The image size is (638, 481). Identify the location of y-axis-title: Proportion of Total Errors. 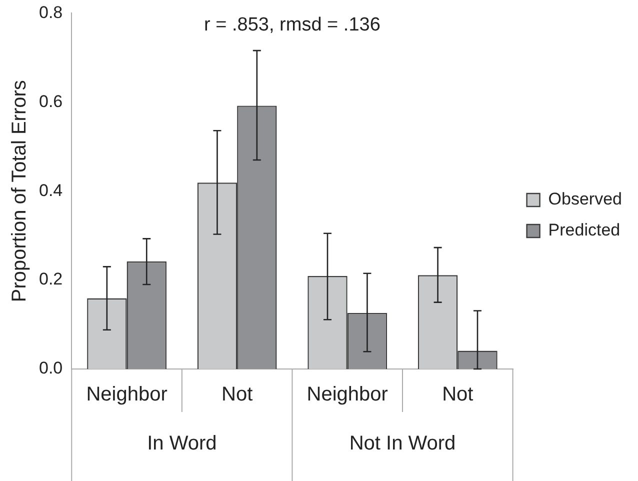
(19, 191).